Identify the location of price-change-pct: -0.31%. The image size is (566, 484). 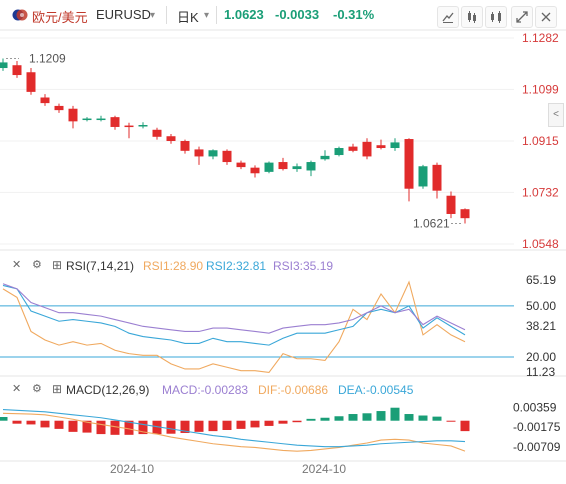
(354, 14).